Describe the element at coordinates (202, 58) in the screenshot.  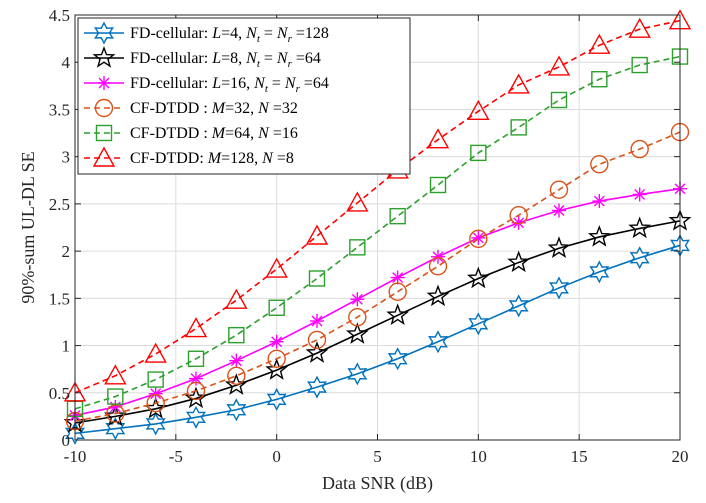
I see `legend-entry: FD-cellular: L=8, Nt = Nr =64` at that location.